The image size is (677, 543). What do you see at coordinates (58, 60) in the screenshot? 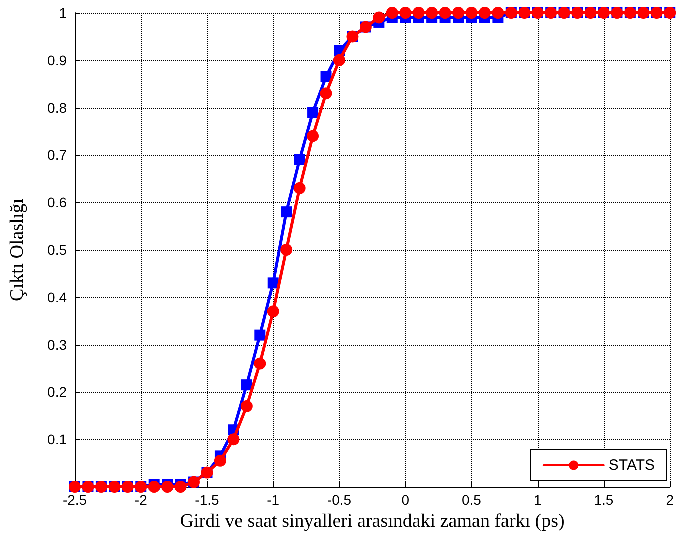
I see `y-tick-label: 0.9` at bounding box center [58, 60].